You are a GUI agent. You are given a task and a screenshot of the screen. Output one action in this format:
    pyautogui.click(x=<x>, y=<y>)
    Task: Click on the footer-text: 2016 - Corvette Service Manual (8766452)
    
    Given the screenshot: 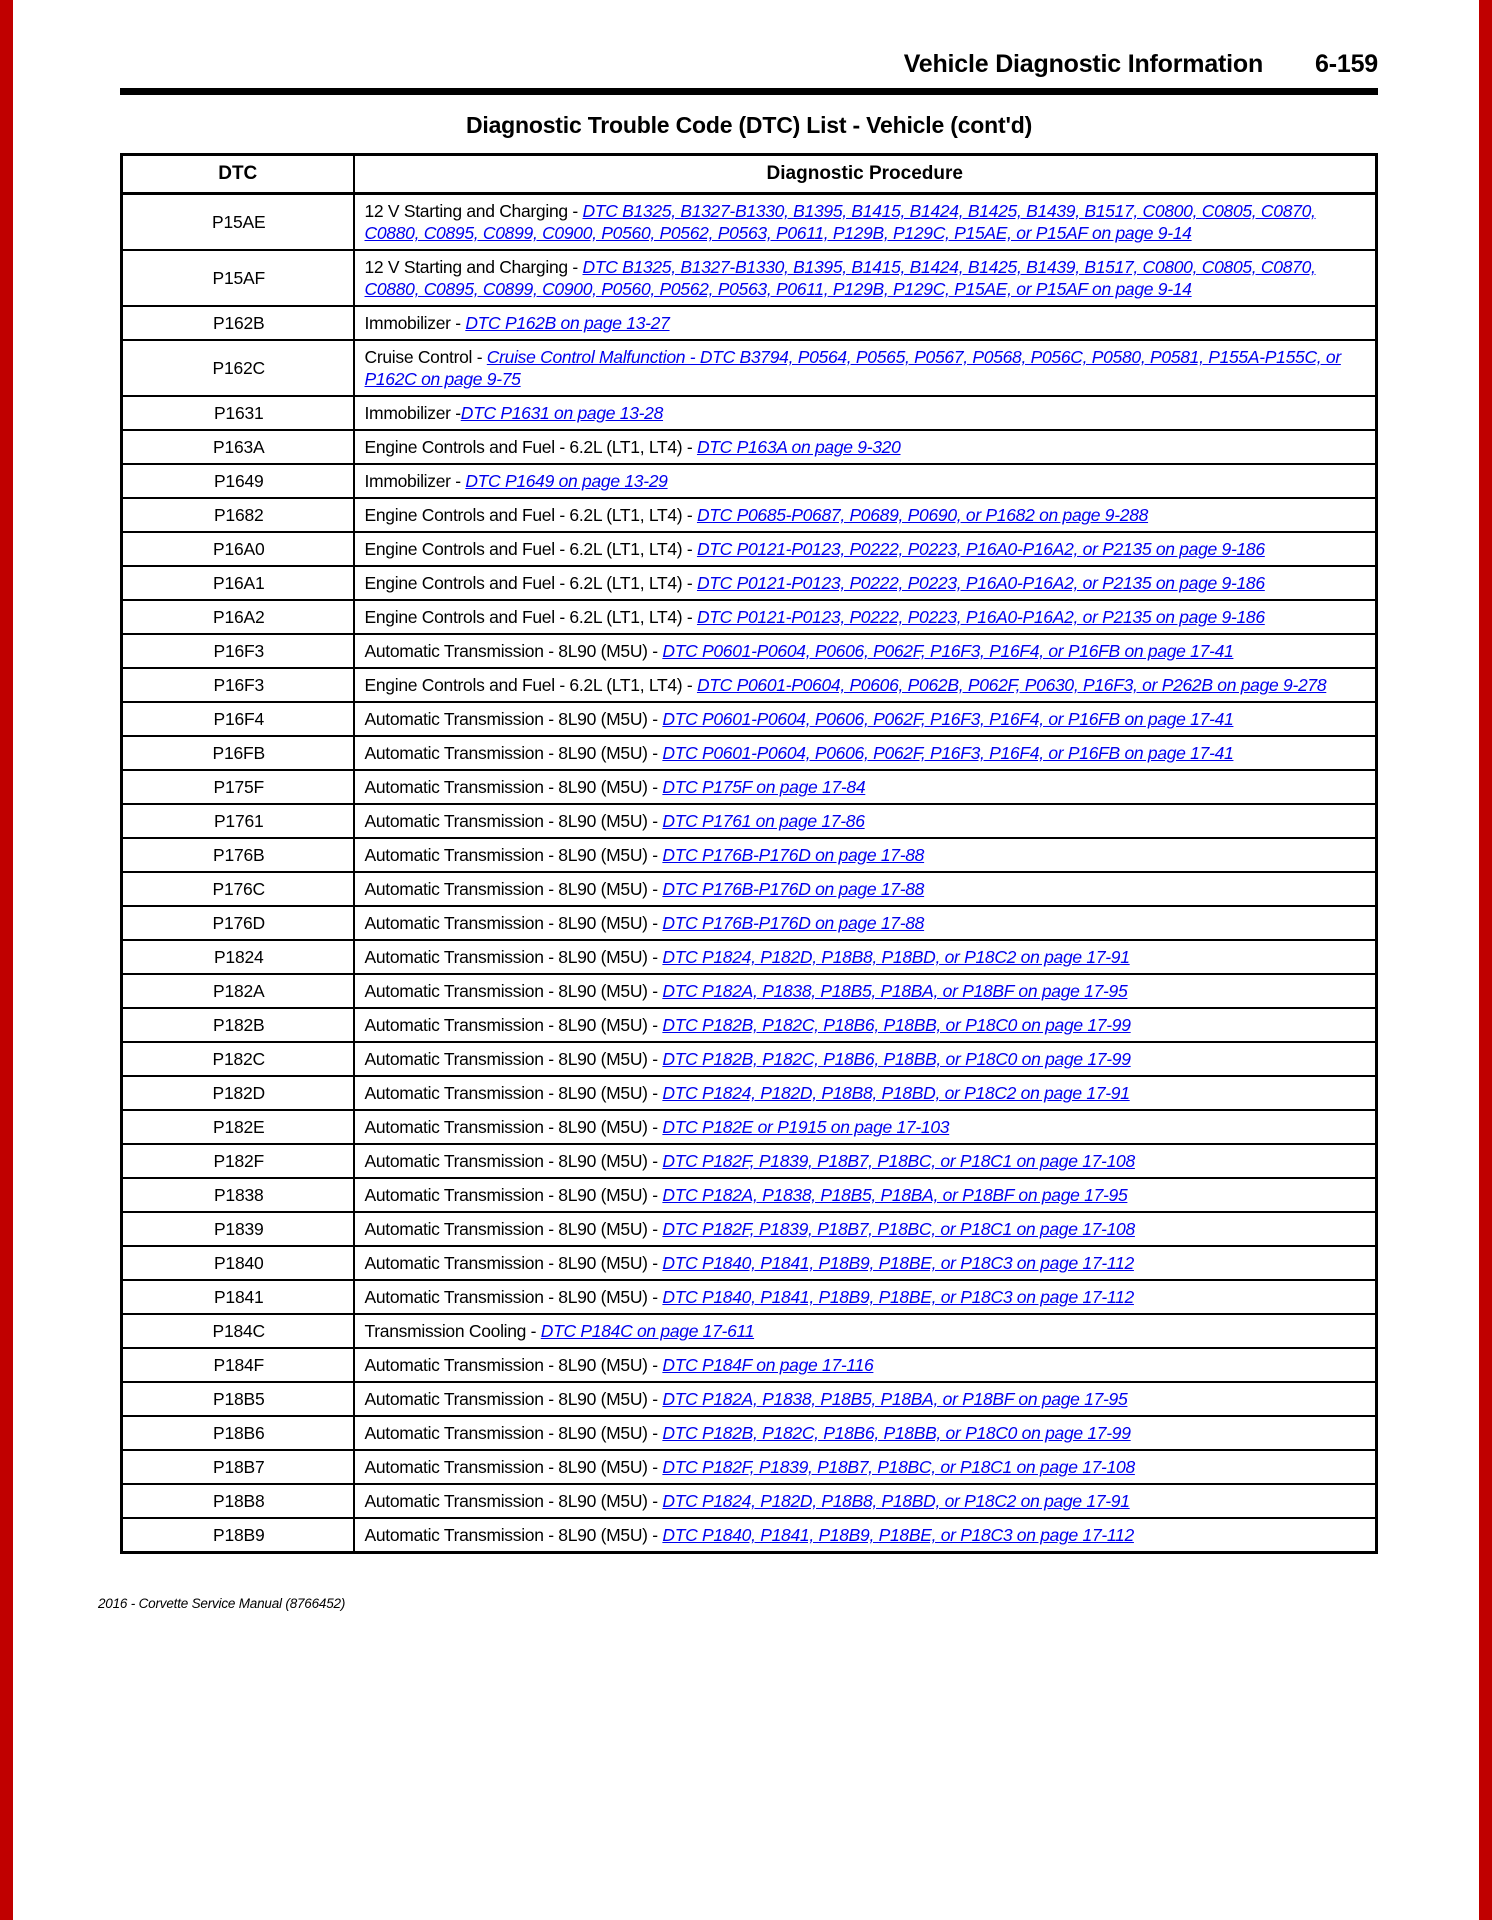 What is the action you would take?
    pyautogui.click(x=222, y=1603)
    